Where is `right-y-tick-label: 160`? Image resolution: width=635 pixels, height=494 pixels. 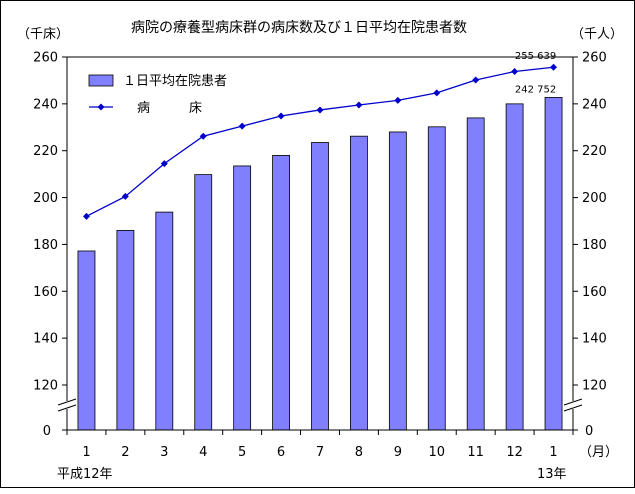 right-y-tick-label: 160 is located at coordinates (594, 292).